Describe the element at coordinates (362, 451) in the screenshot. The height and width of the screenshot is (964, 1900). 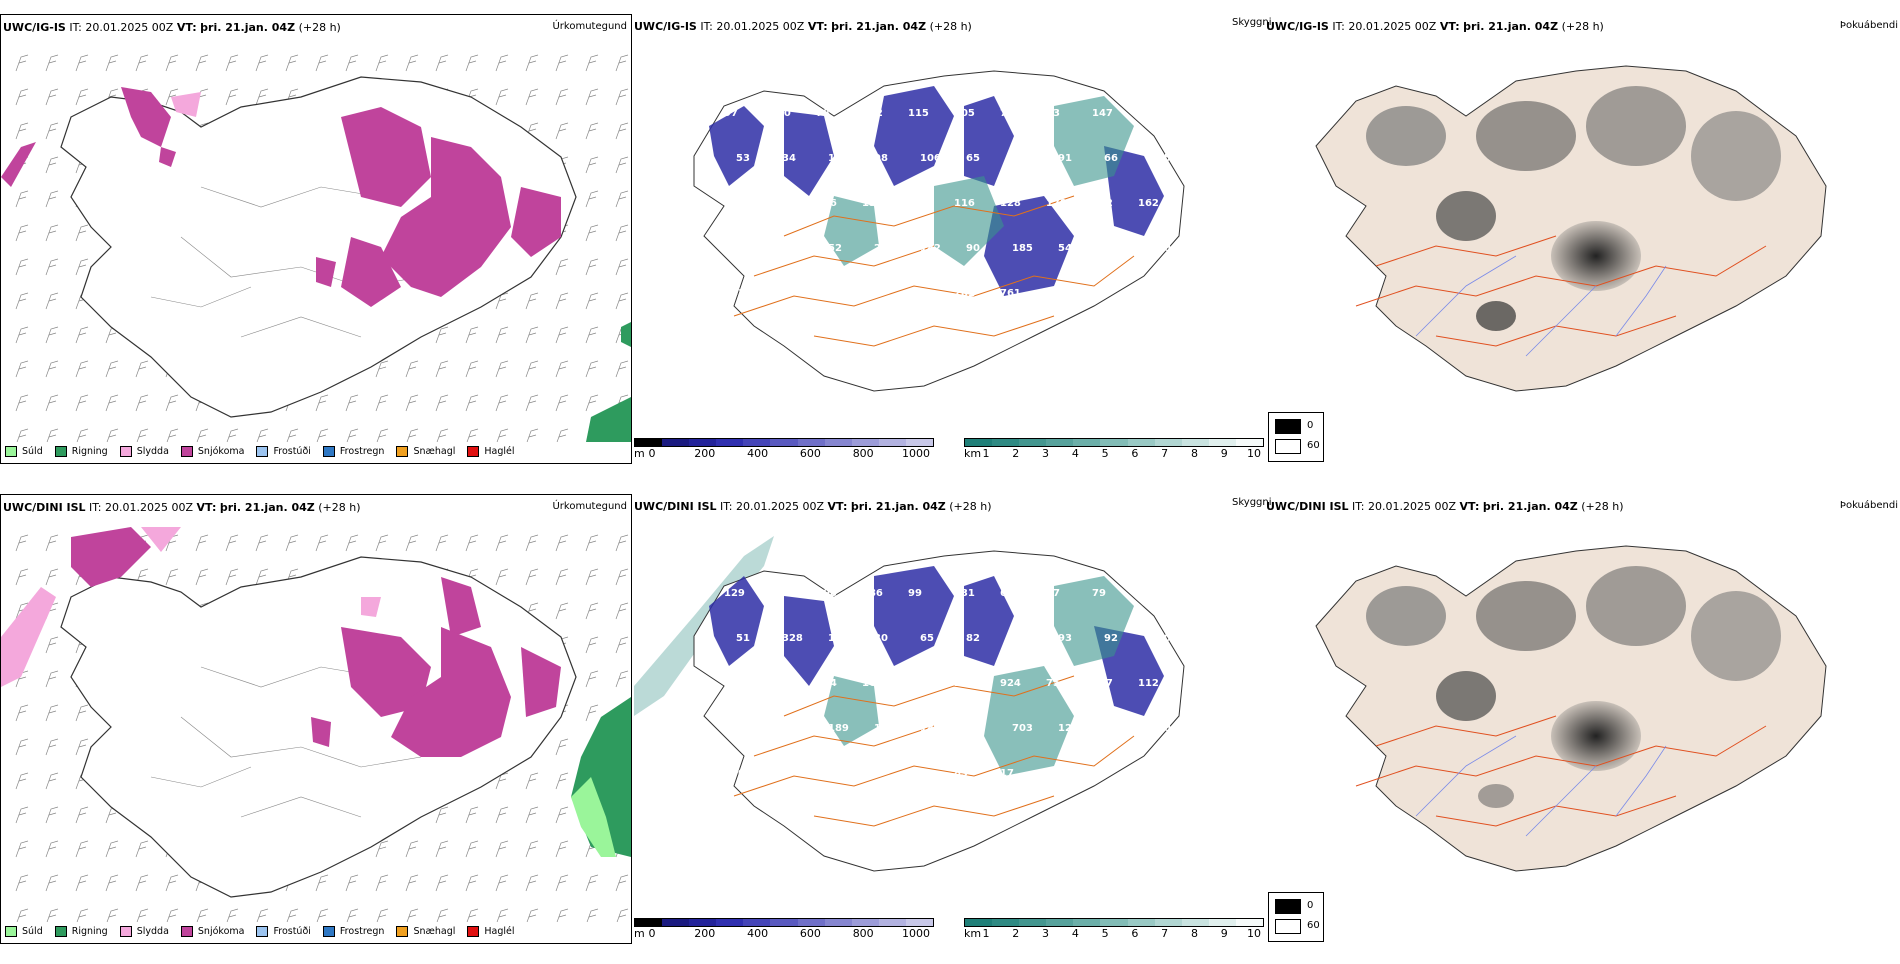
I see `legend-label: Frostregn` at that location.